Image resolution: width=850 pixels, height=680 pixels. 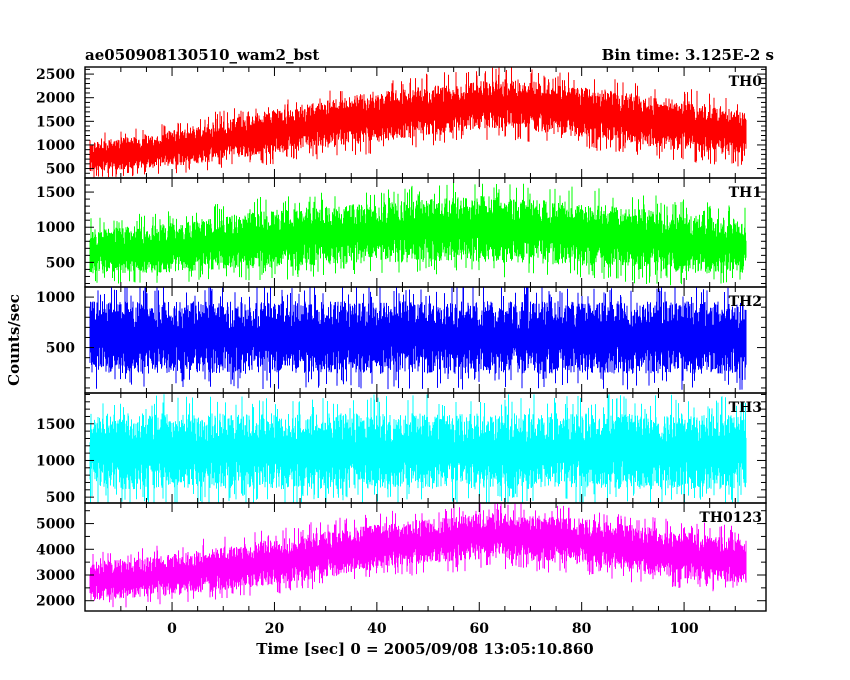 What do you see at coordinates (55, 550) in the screenshot?
I see `y-tick-label: 4000` at bounding box center [55, 550].